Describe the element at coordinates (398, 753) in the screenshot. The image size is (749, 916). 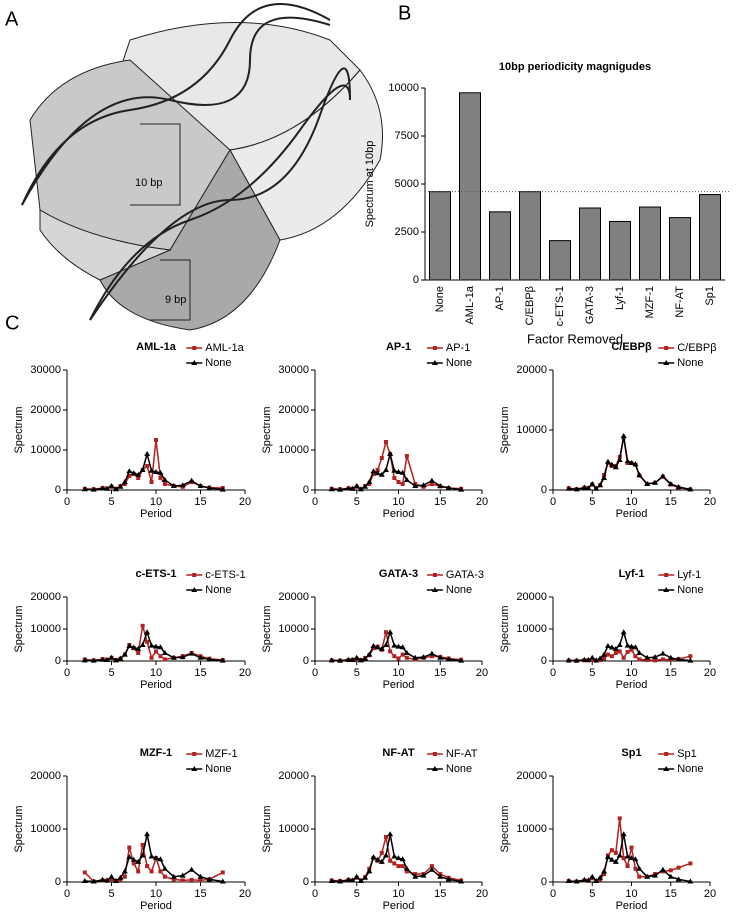
I see `chart-title: NF-AT` at that location.